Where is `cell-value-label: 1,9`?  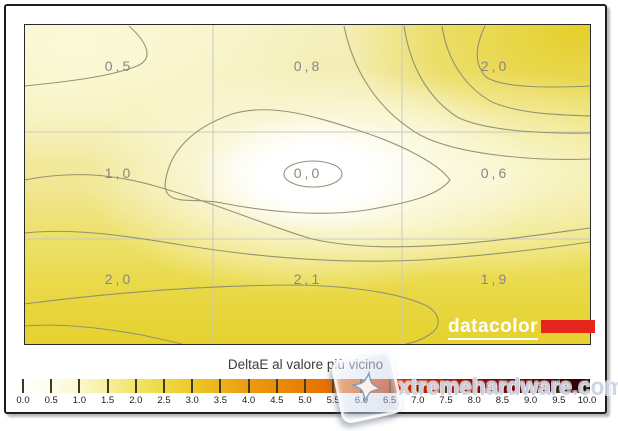 cell-value-label: 1,9 is located at coordinates (495, 279).